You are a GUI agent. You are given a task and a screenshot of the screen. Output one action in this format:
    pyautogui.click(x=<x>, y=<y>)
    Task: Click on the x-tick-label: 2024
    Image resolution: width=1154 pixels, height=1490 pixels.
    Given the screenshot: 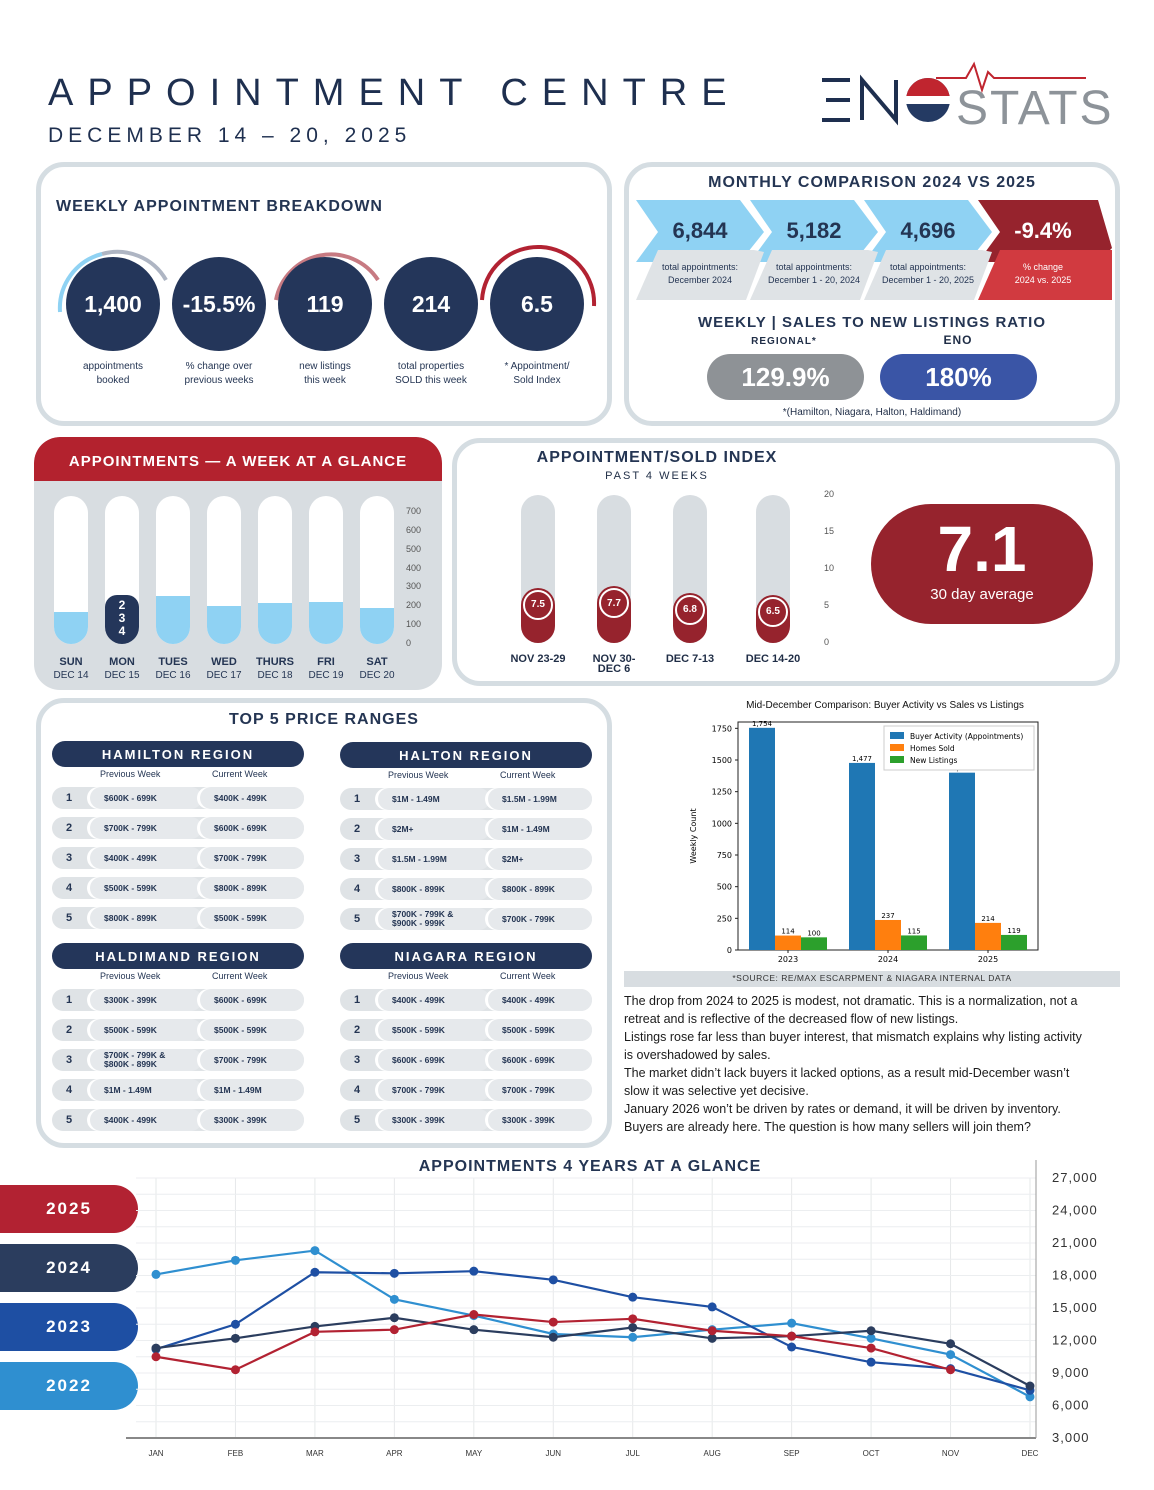 What is the action you would take?
    pyautogui.click(x=888, y=959)
    